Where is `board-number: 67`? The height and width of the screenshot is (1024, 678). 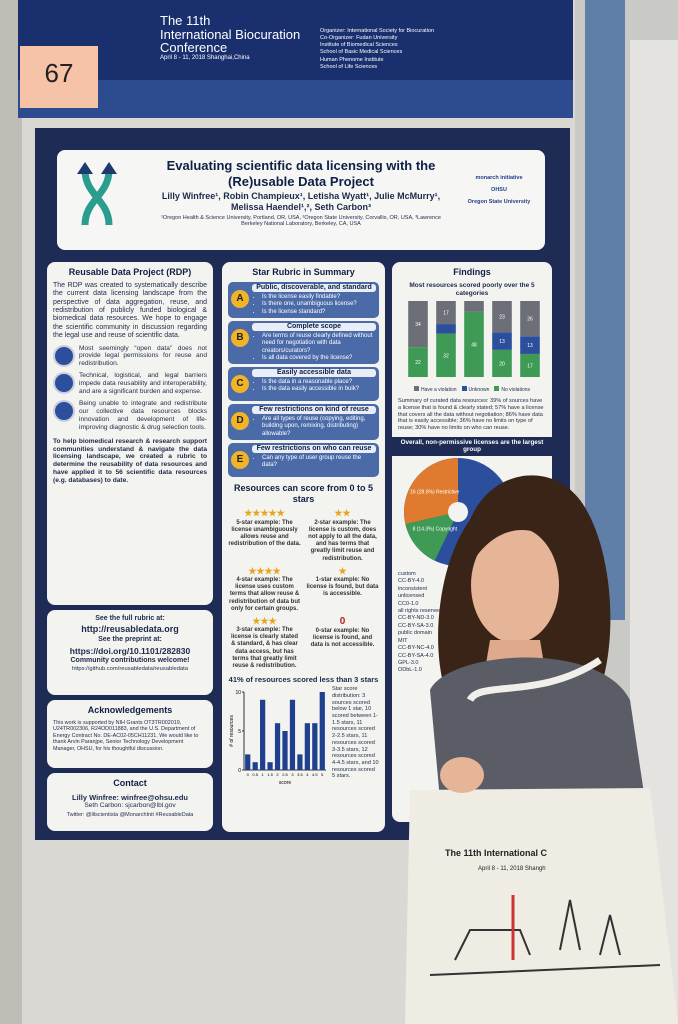 board-number: 67 is located at coordinates (59, 73).